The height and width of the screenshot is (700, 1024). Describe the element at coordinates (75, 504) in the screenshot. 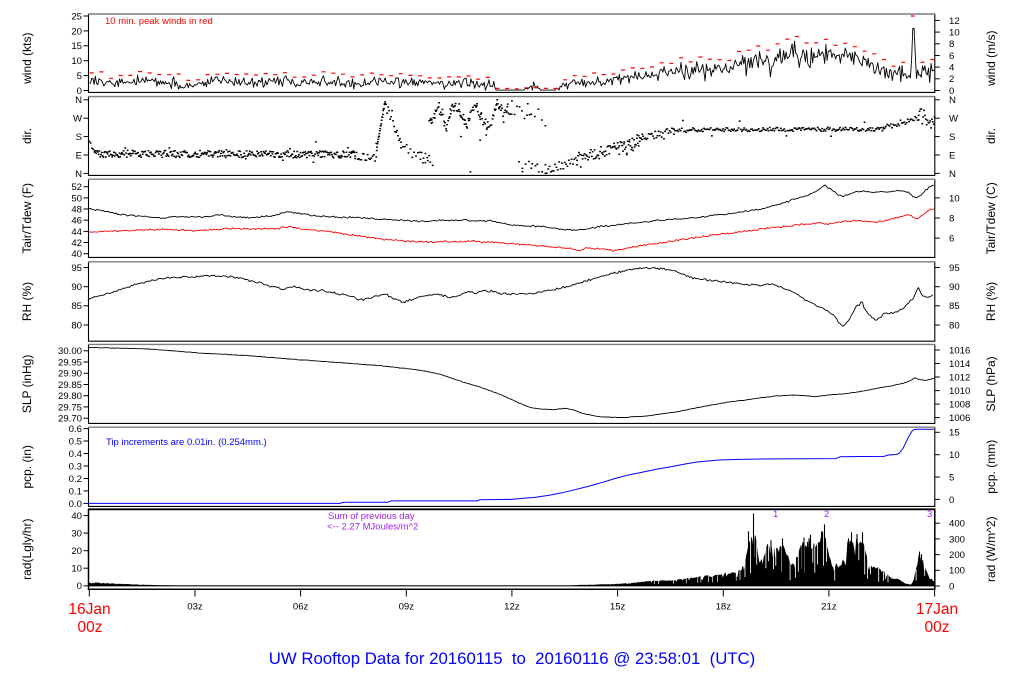

I see `svg-text: 0.0` at that location.